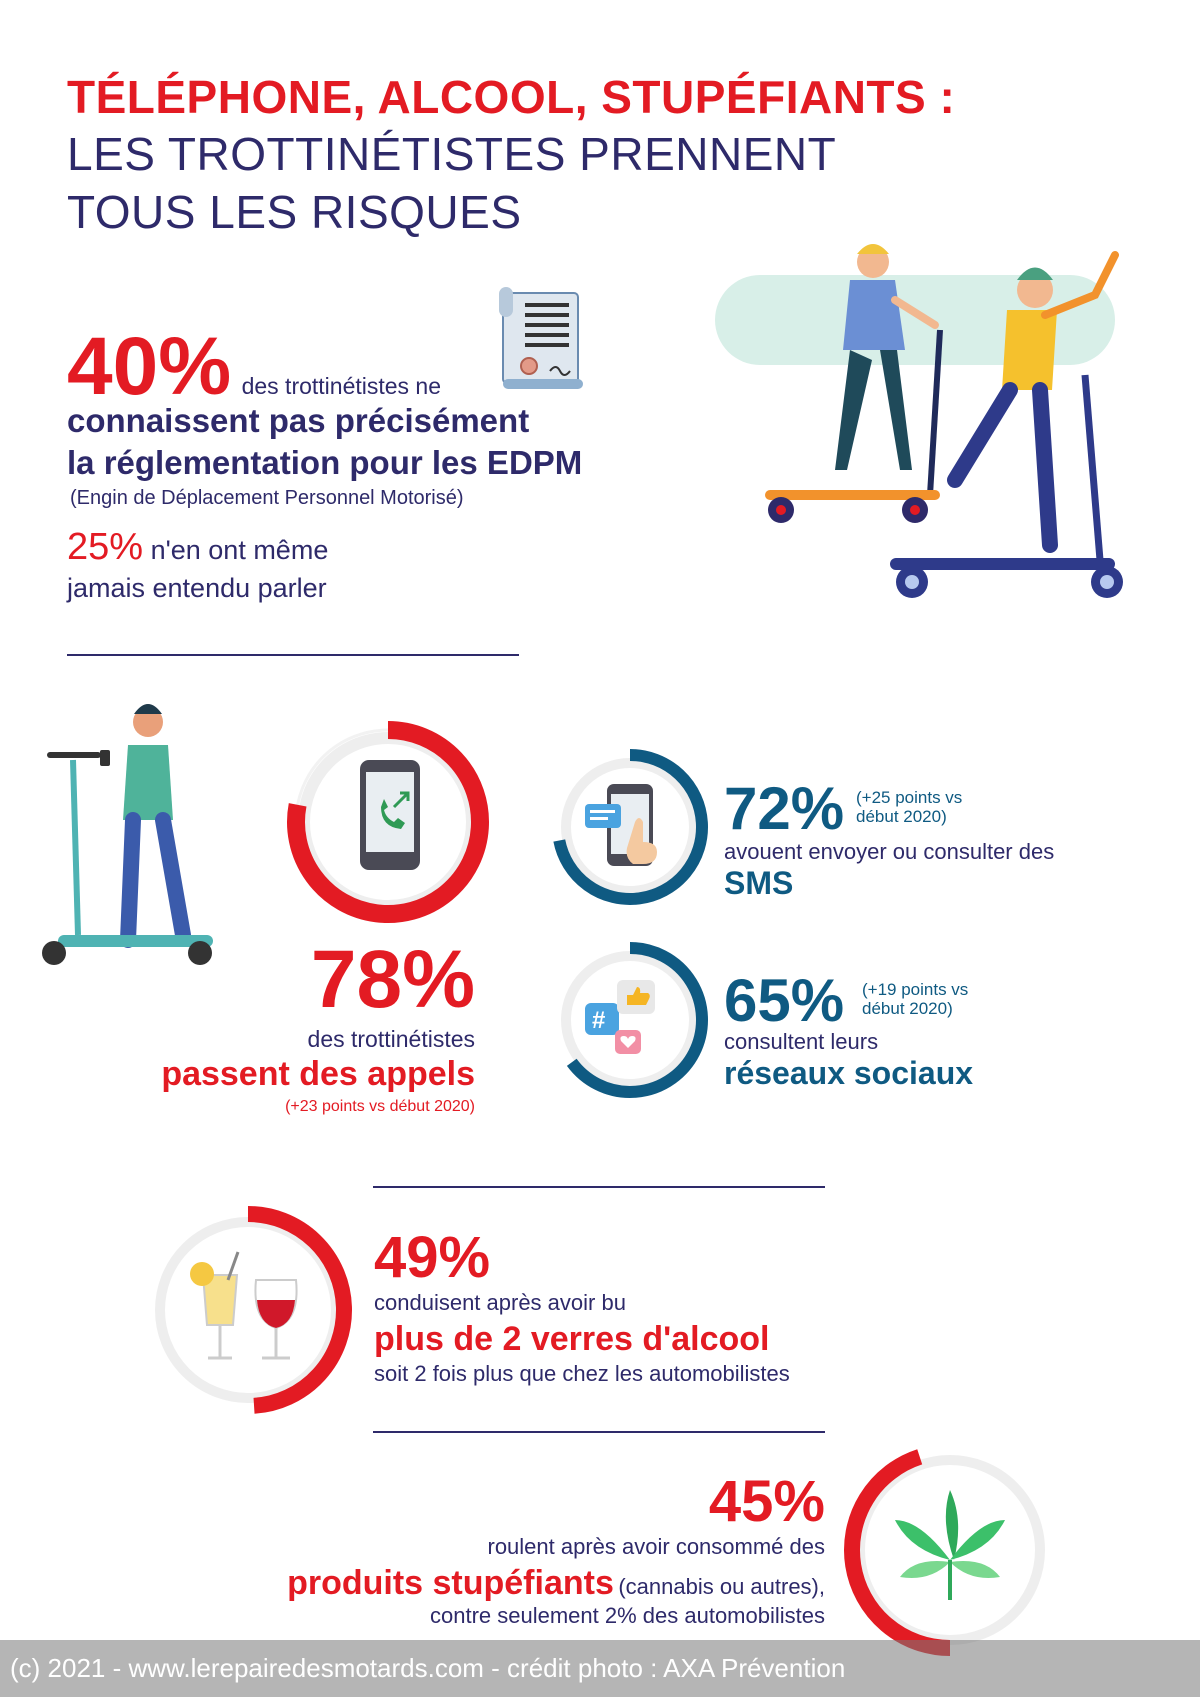 The width and height of the screenshot is (1200, 1697). I want to click on sms-line1: avouent envoyer ou consulter des, so click(889, 851).